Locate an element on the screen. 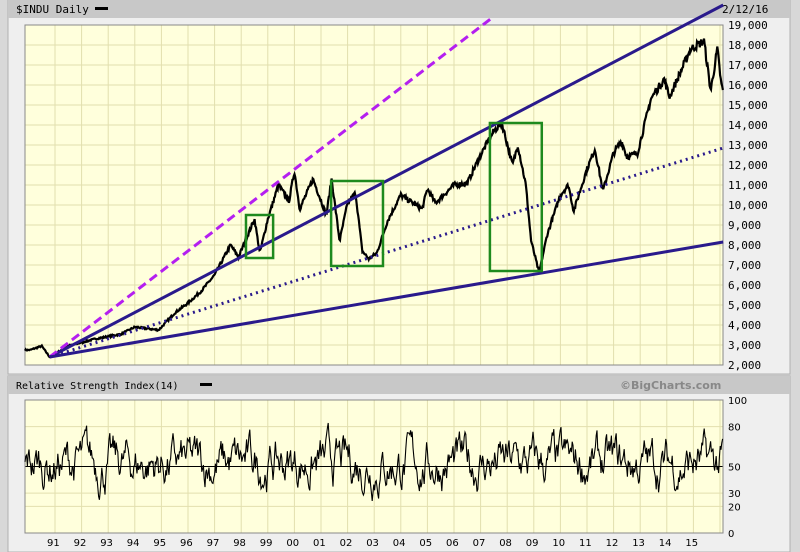 This screenshot has height=552, width=800. rsi-y-tick-label: 30 is located at coordinates (734, 494).